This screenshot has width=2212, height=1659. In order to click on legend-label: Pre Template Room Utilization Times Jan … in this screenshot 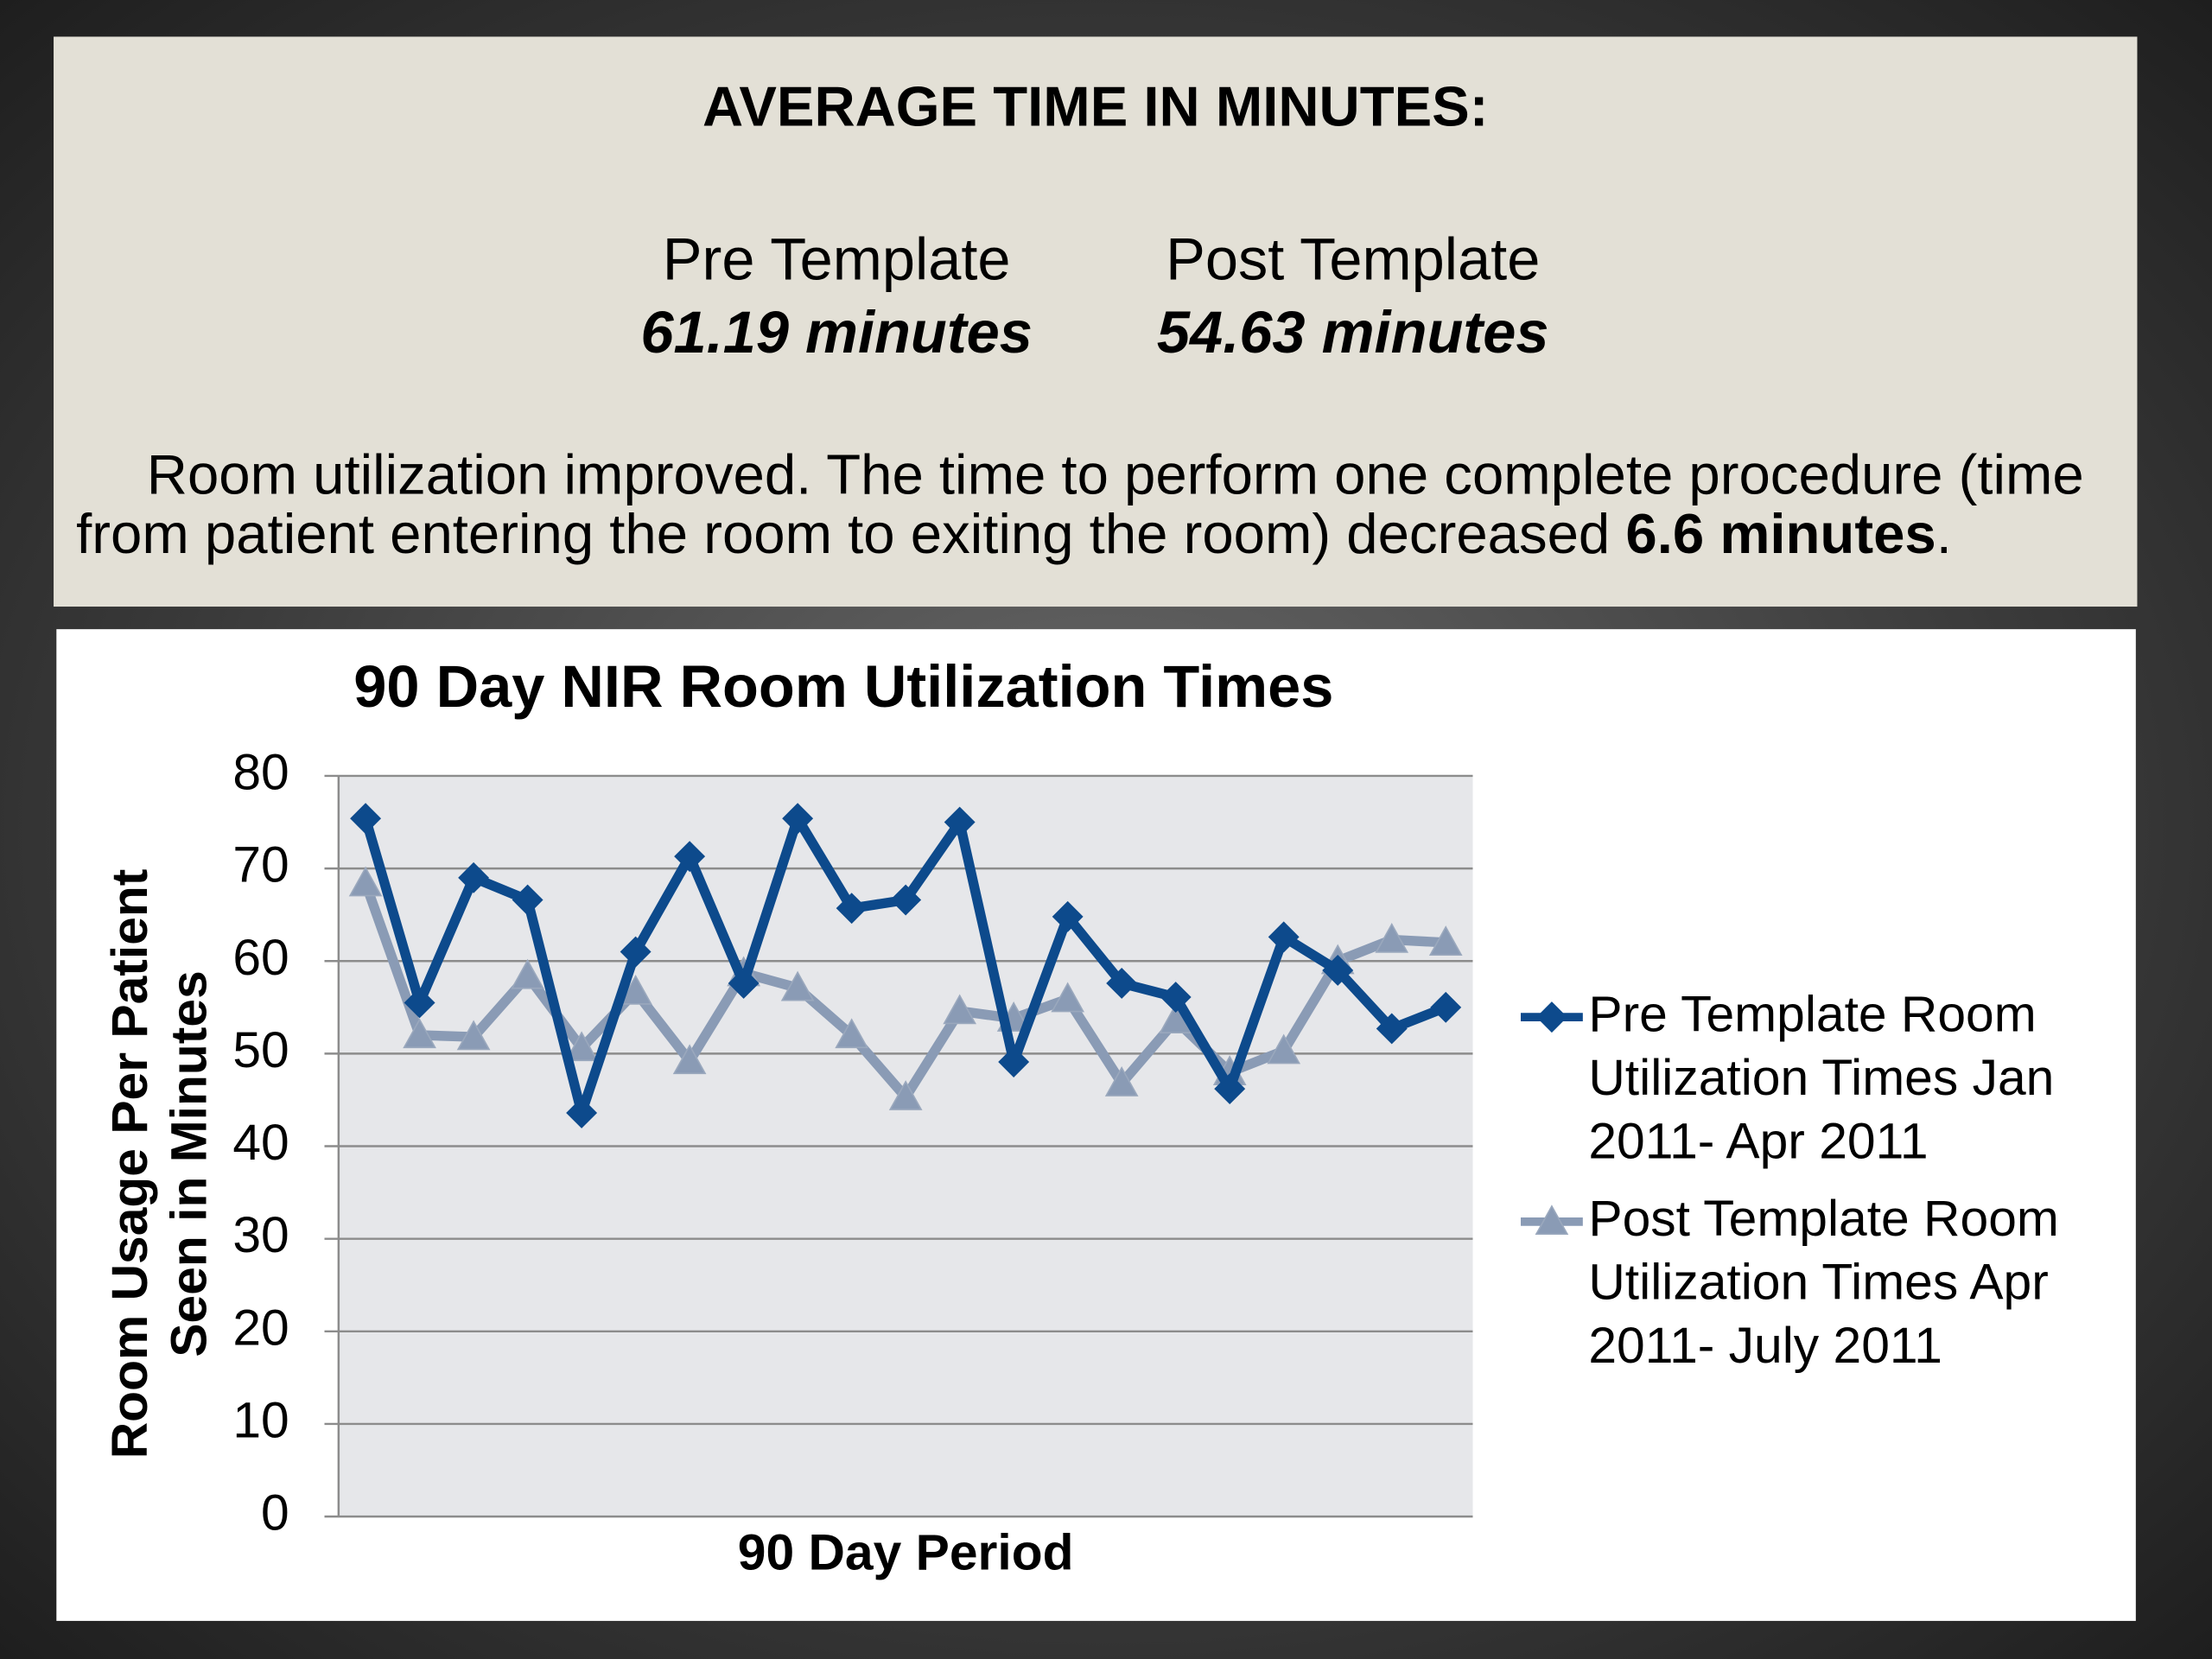, I will do `click(1821, 1077)`.